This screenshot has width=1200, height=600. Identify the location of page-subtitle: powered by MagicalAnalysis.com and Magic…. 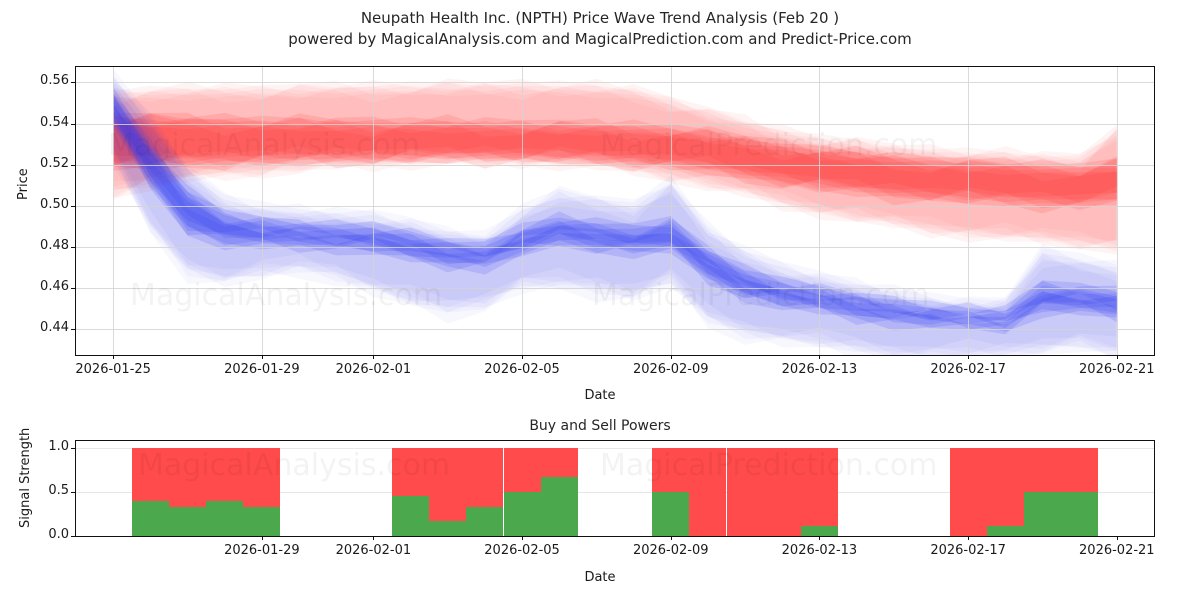
(600, 39).